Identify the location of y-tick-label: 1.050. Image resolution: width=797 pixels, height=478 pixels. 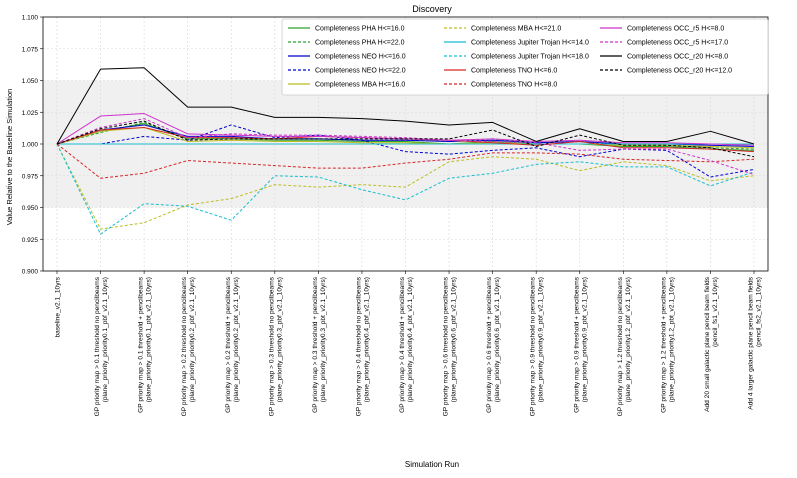
(30, 81).